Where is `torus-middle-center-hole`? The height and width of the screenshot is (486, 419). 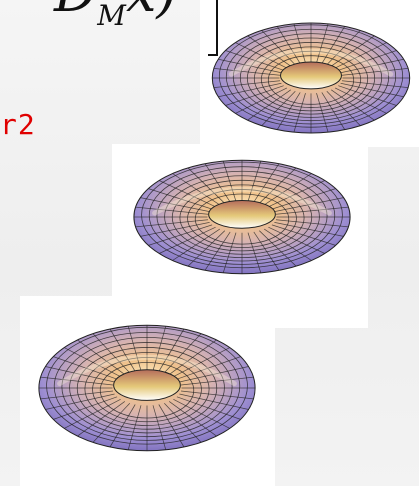
torus-middle-center-hole is located at coordinates (242, 214).